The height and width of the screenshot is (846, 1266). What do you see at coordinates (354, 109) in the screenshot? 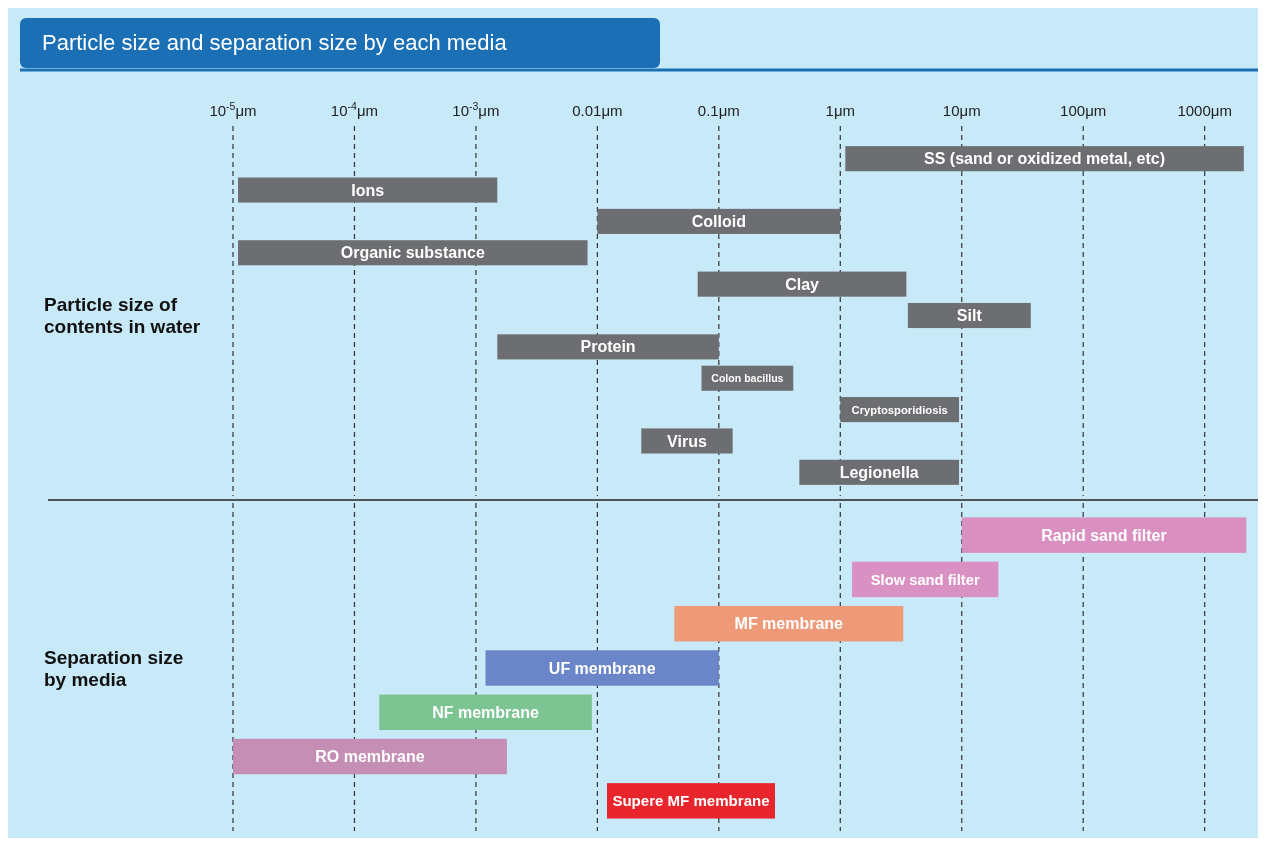
I see `x-tick-label: 10$^{-4}$μm` at bounding box center [354, 109].